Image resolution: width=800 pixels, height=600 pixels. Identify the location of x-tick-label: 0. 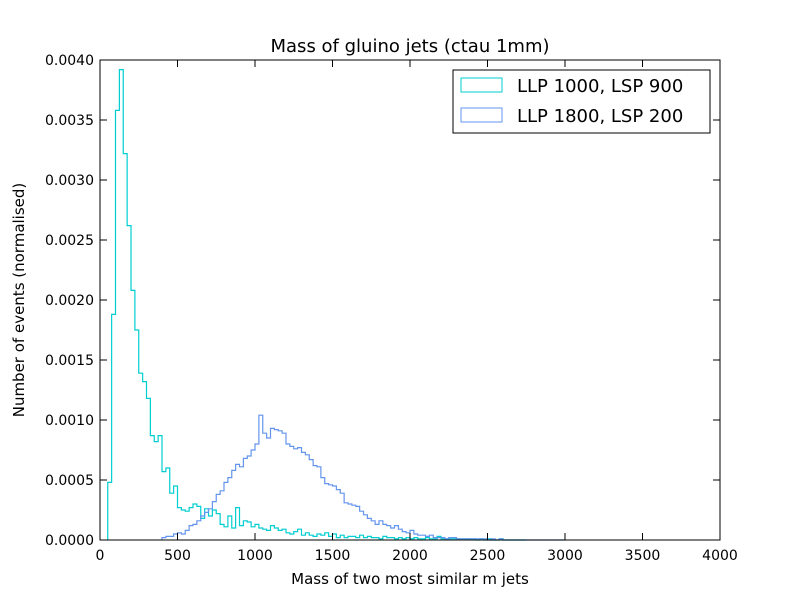
(100, 556).